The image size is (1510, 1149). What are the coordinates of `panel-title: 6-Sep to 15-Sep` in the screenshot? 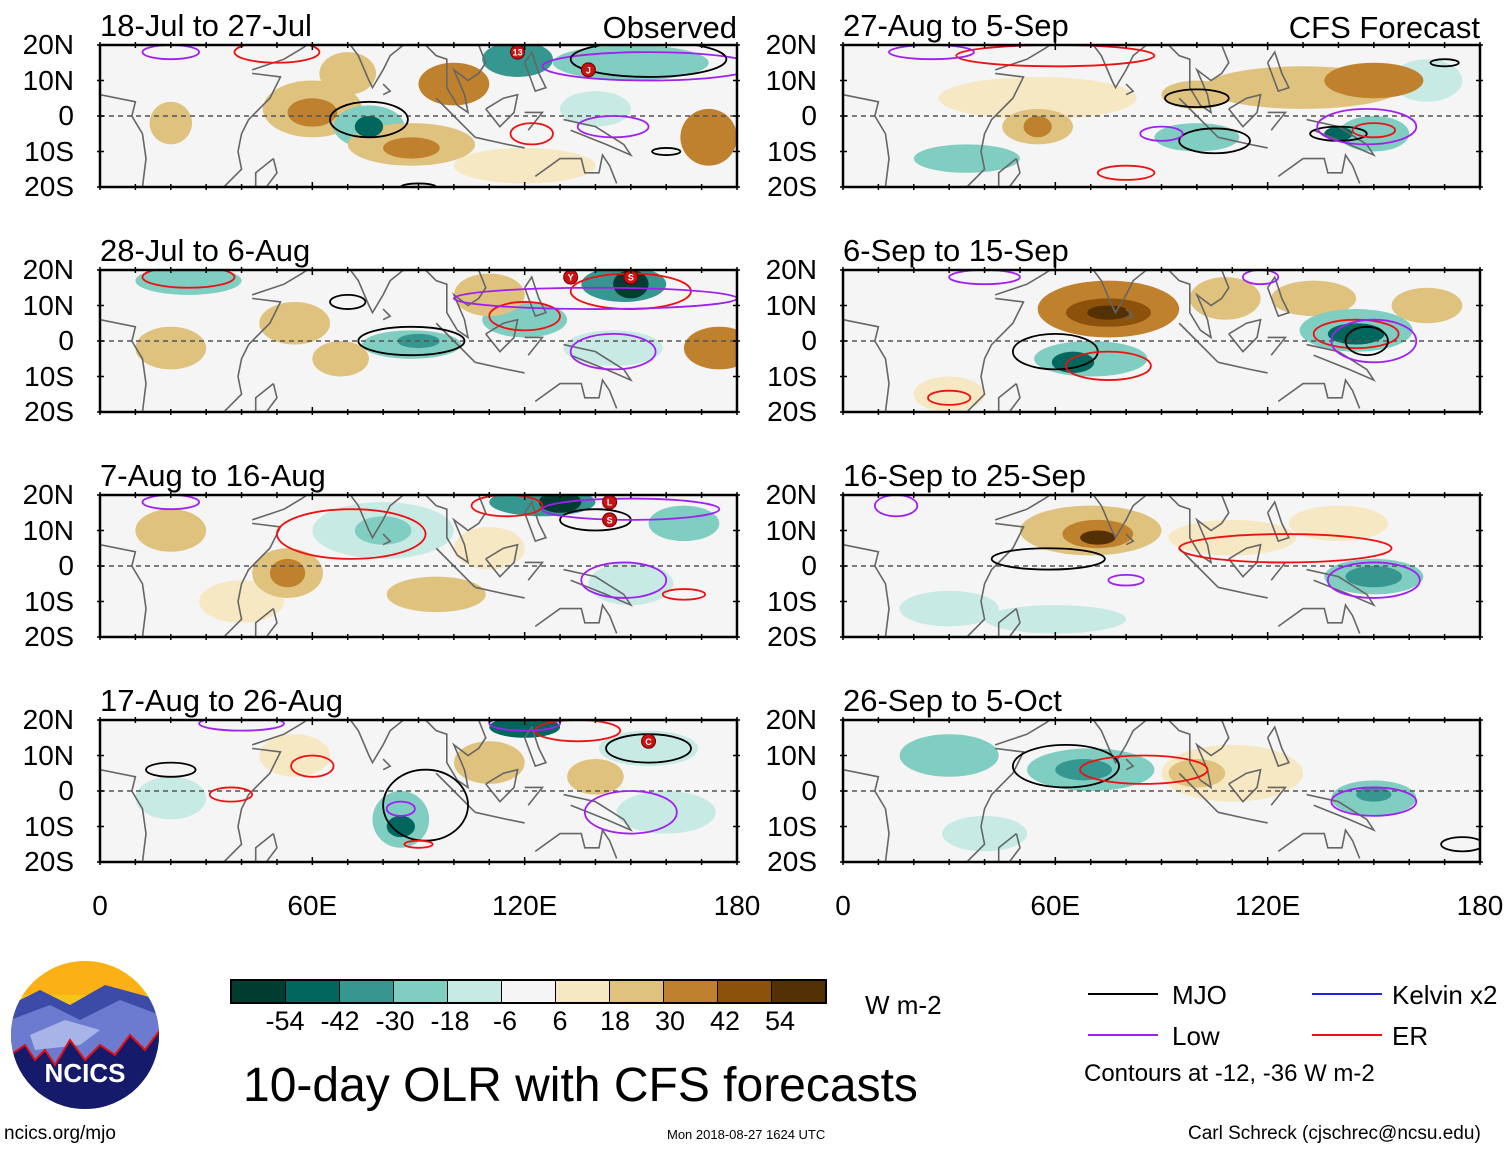 It's located at (956, 250).